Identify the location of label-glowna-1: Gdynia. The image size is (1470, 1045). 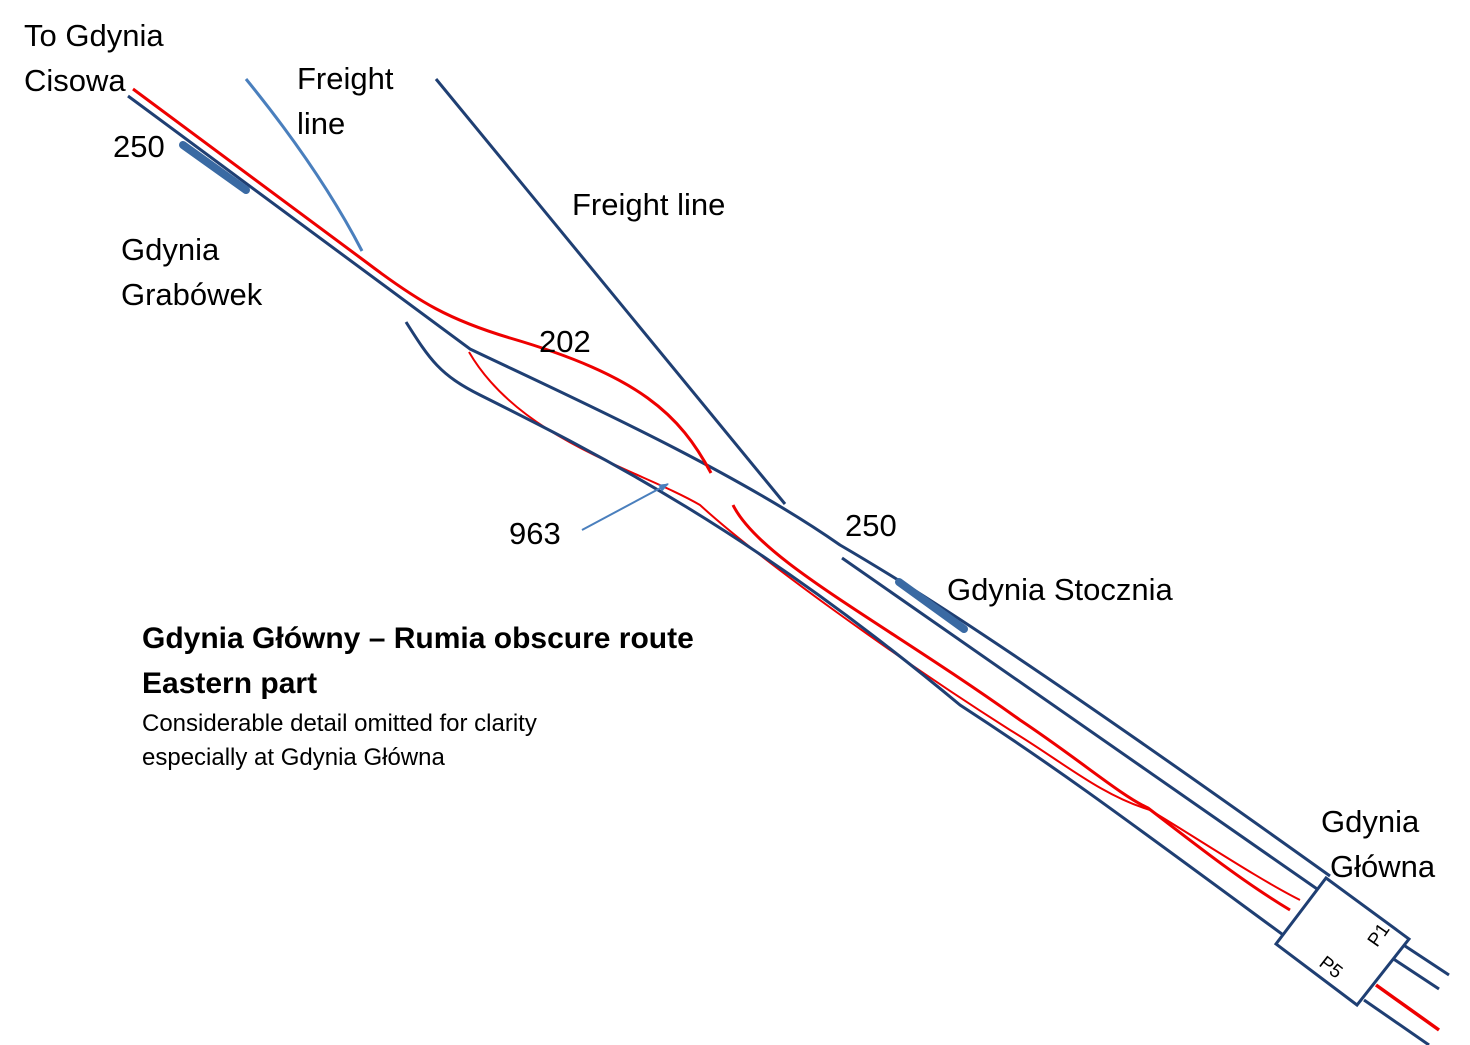
(1370, 821).